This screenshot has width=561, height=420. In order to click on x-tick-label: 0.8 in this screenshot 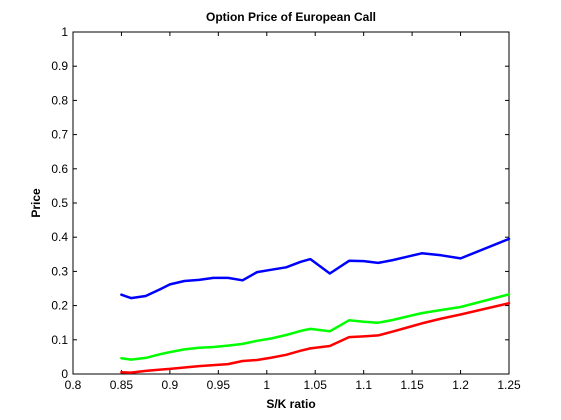, I will do `click(73, 385)`.